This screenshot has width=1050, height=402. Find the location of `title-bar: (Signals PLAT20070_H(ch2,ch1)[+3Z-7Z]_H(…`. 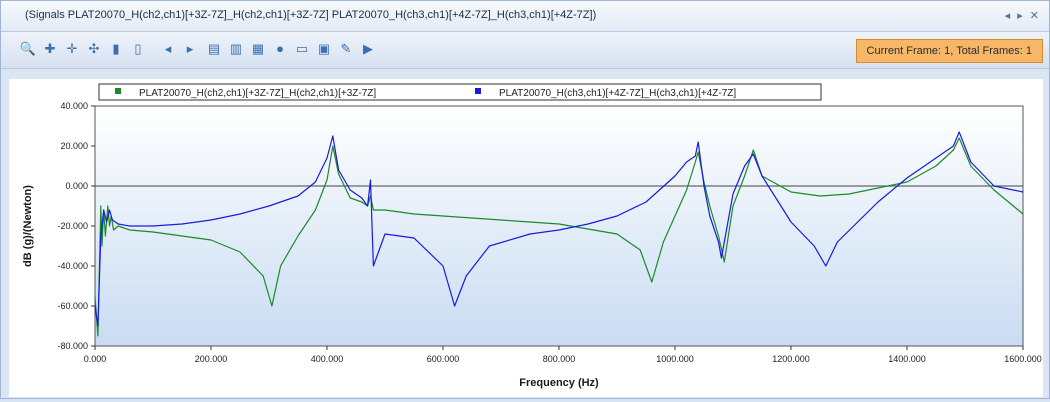

title-bar: (Signals PLAT20070_H(ch2,ch1)[+3Z-7Z]_H(… is located at coordinates (525, 16).